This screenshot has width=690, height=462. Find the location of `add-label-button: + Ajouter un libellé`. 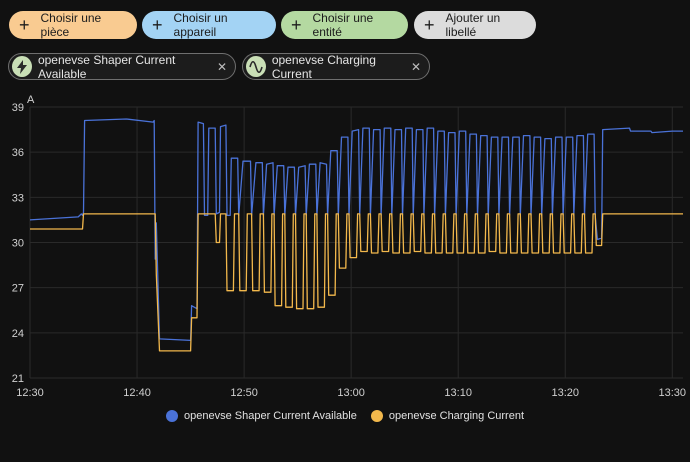

add-label-button: + Ajouter un libellé is located at coordinates (475, 25).